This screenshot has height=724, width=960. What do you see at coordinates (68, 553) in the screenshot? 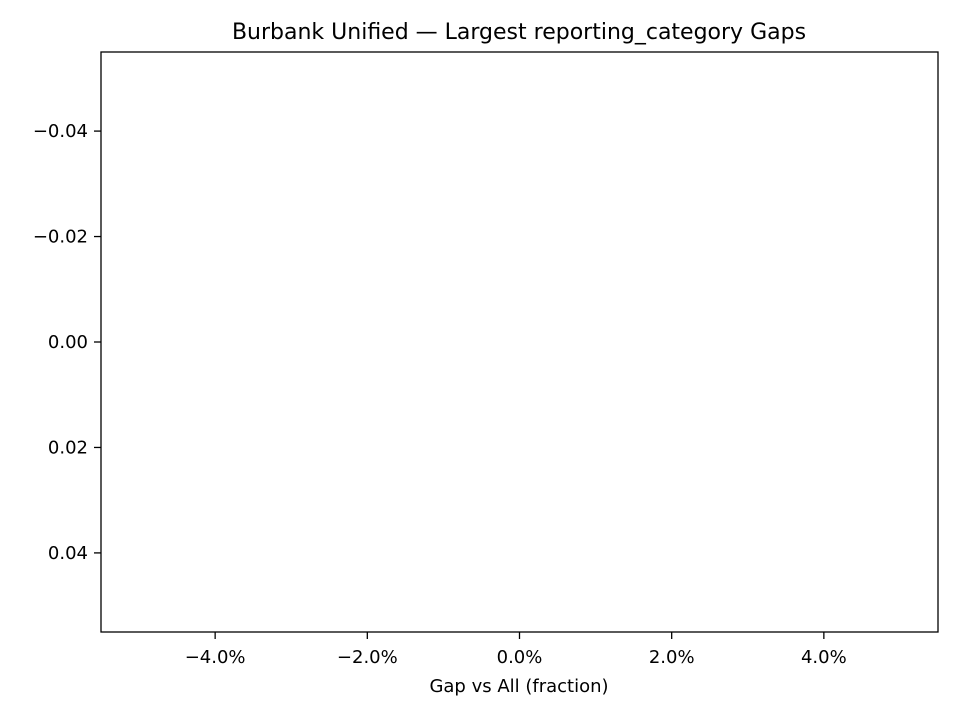
I see `y-tick-label: 0.04` at bounding box center [68, 553].